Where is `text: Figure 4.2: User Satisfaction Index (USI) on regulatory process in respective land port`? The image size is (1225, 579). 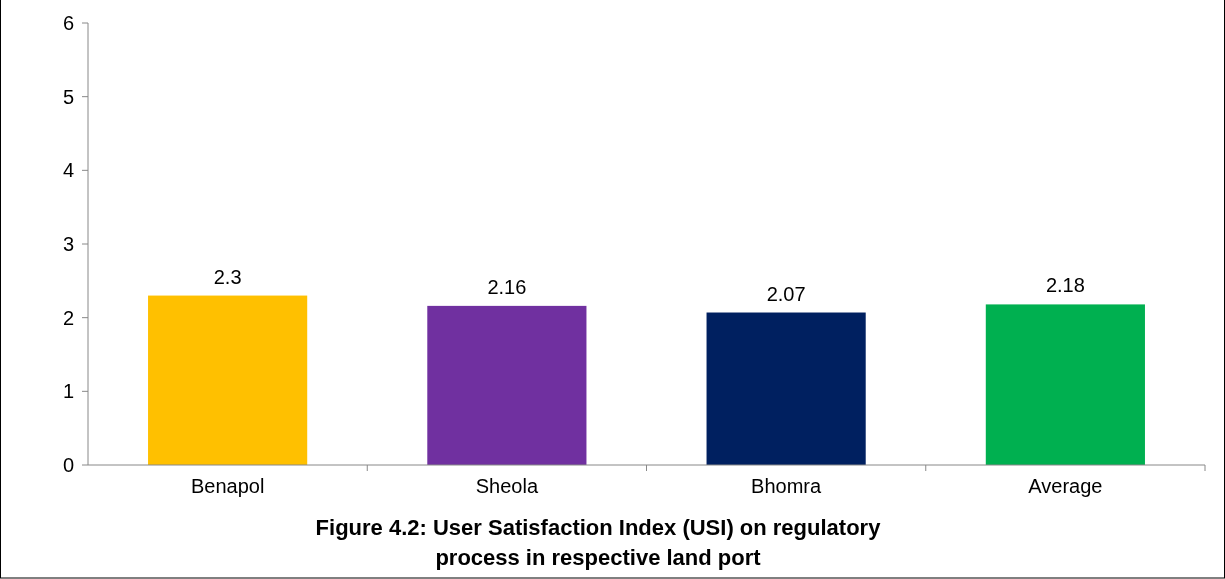 text: Figure 4.2: User Satisfaction Index (USI) on regulatory process in respective land port is located at coordinates (598, 542).